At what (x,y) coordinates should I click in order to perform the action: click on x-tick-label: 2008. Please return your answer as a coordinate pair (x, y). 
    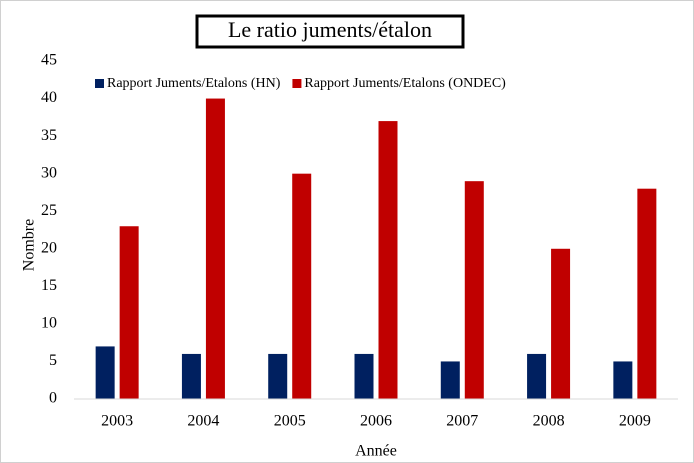
    Looking at the image, I should click on (549, 421).